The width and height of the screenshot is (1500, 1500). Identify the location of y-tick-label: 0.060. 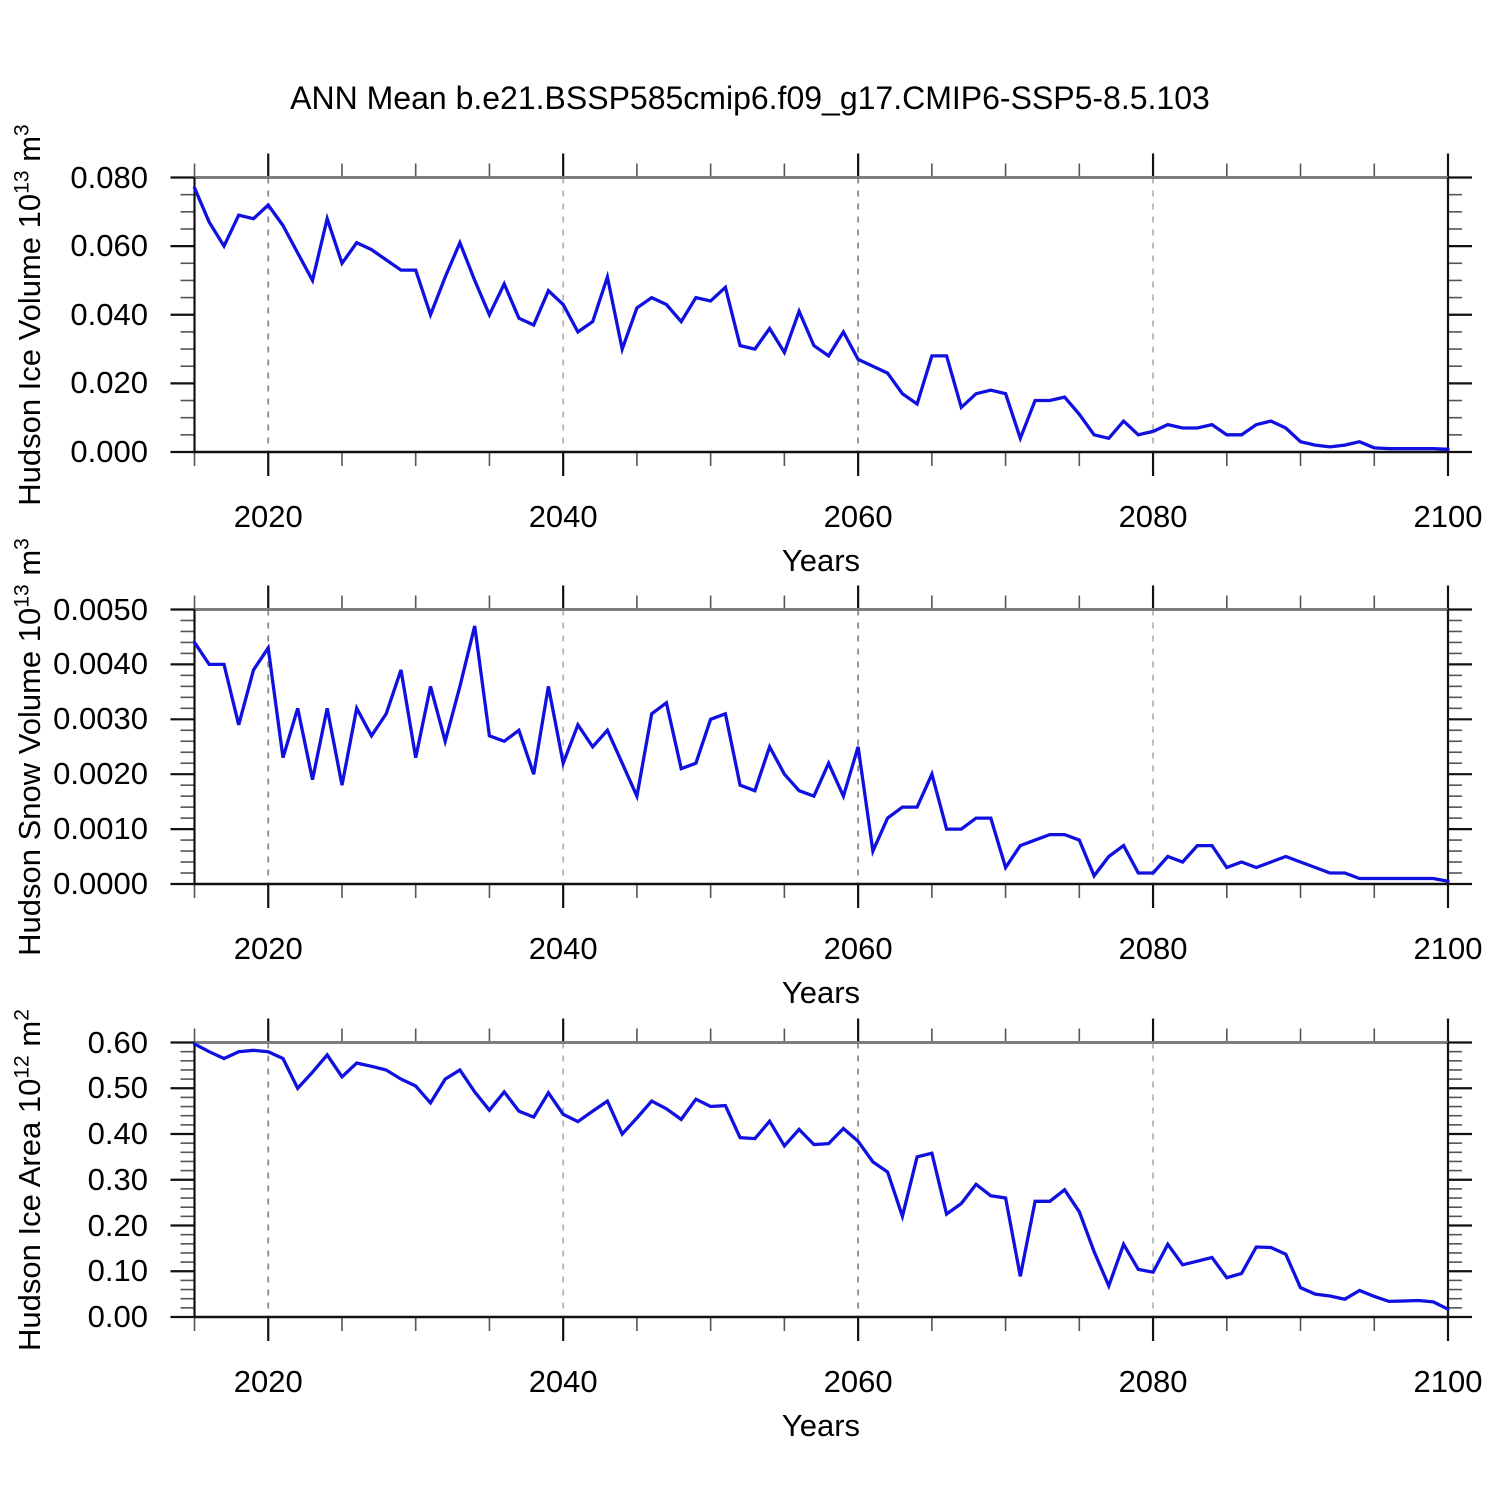
(109, 246).